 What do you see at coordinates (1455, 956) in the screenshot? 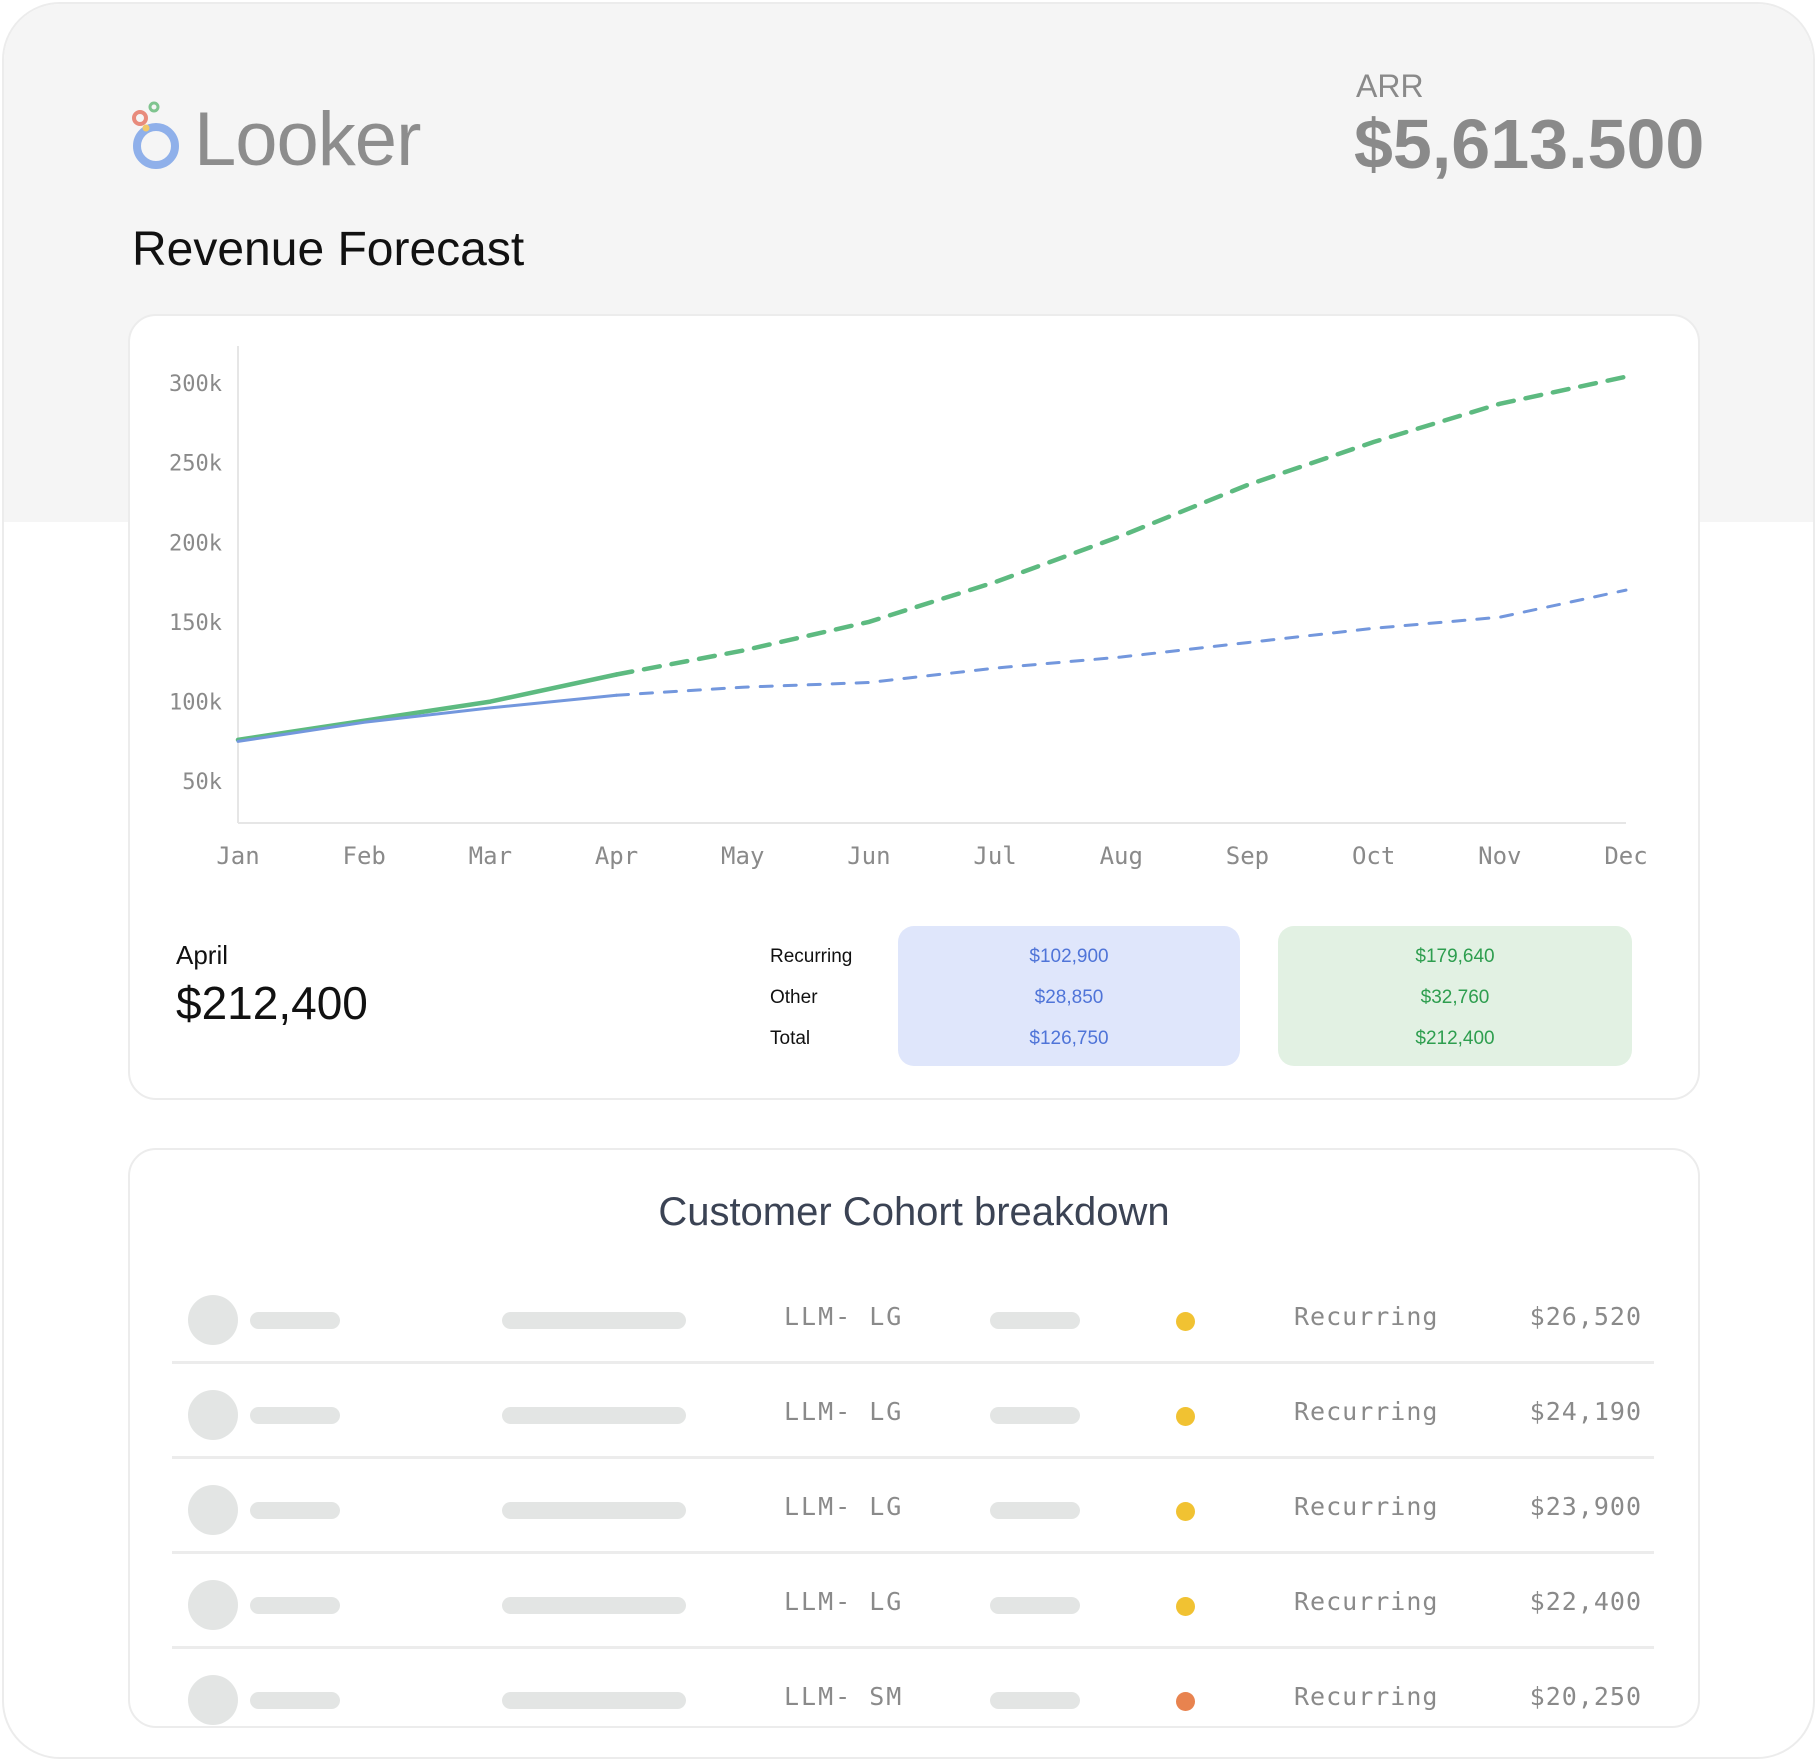
I see `green-recurring-value: $179,640` at bounding box center [1455, 956].